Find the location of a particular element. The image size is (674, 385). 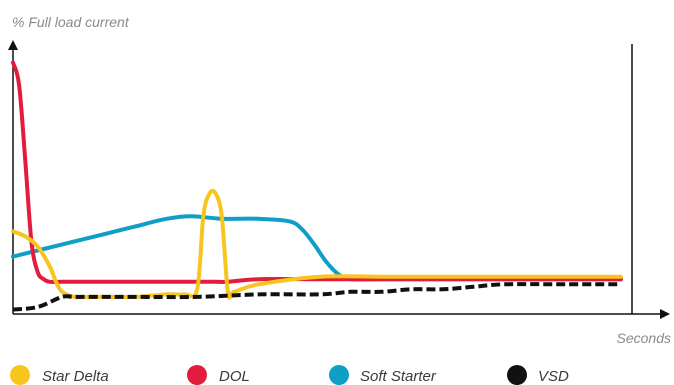

legend-item-star-delta: Star Delta is located at coordinates (59, 375).